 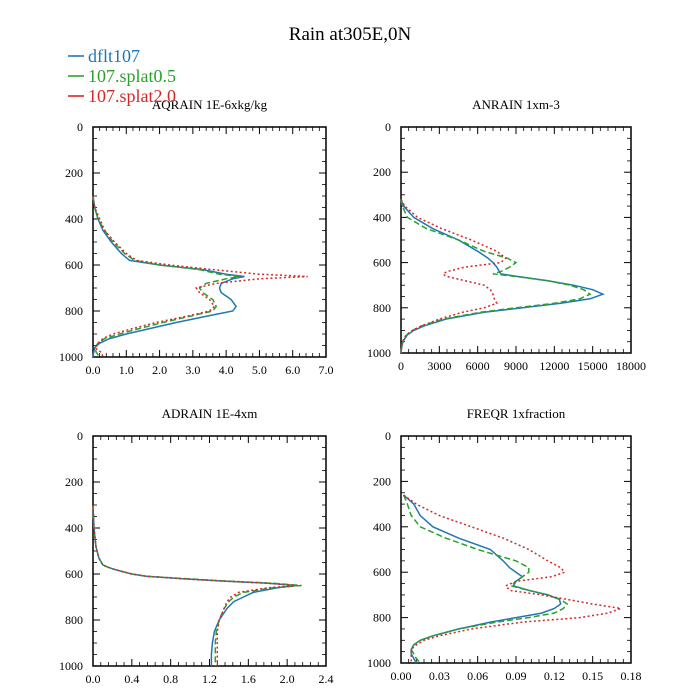 What do you see at coordinates (292, 370) in the screenshot?
I see `x-tick-label: 6.0` at bounding box center [292, 370].